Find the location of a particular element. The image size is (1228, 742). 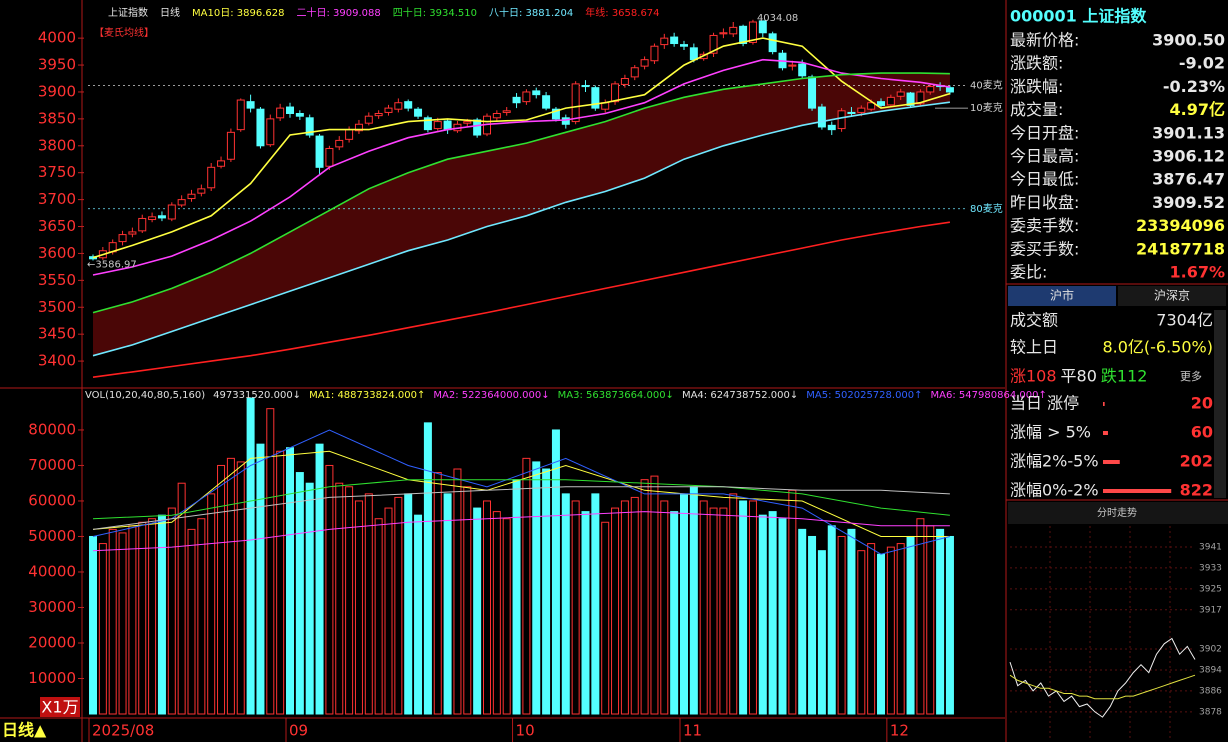

stat-label: 涨幅0%-2% is located at coordinates (1054, 490).